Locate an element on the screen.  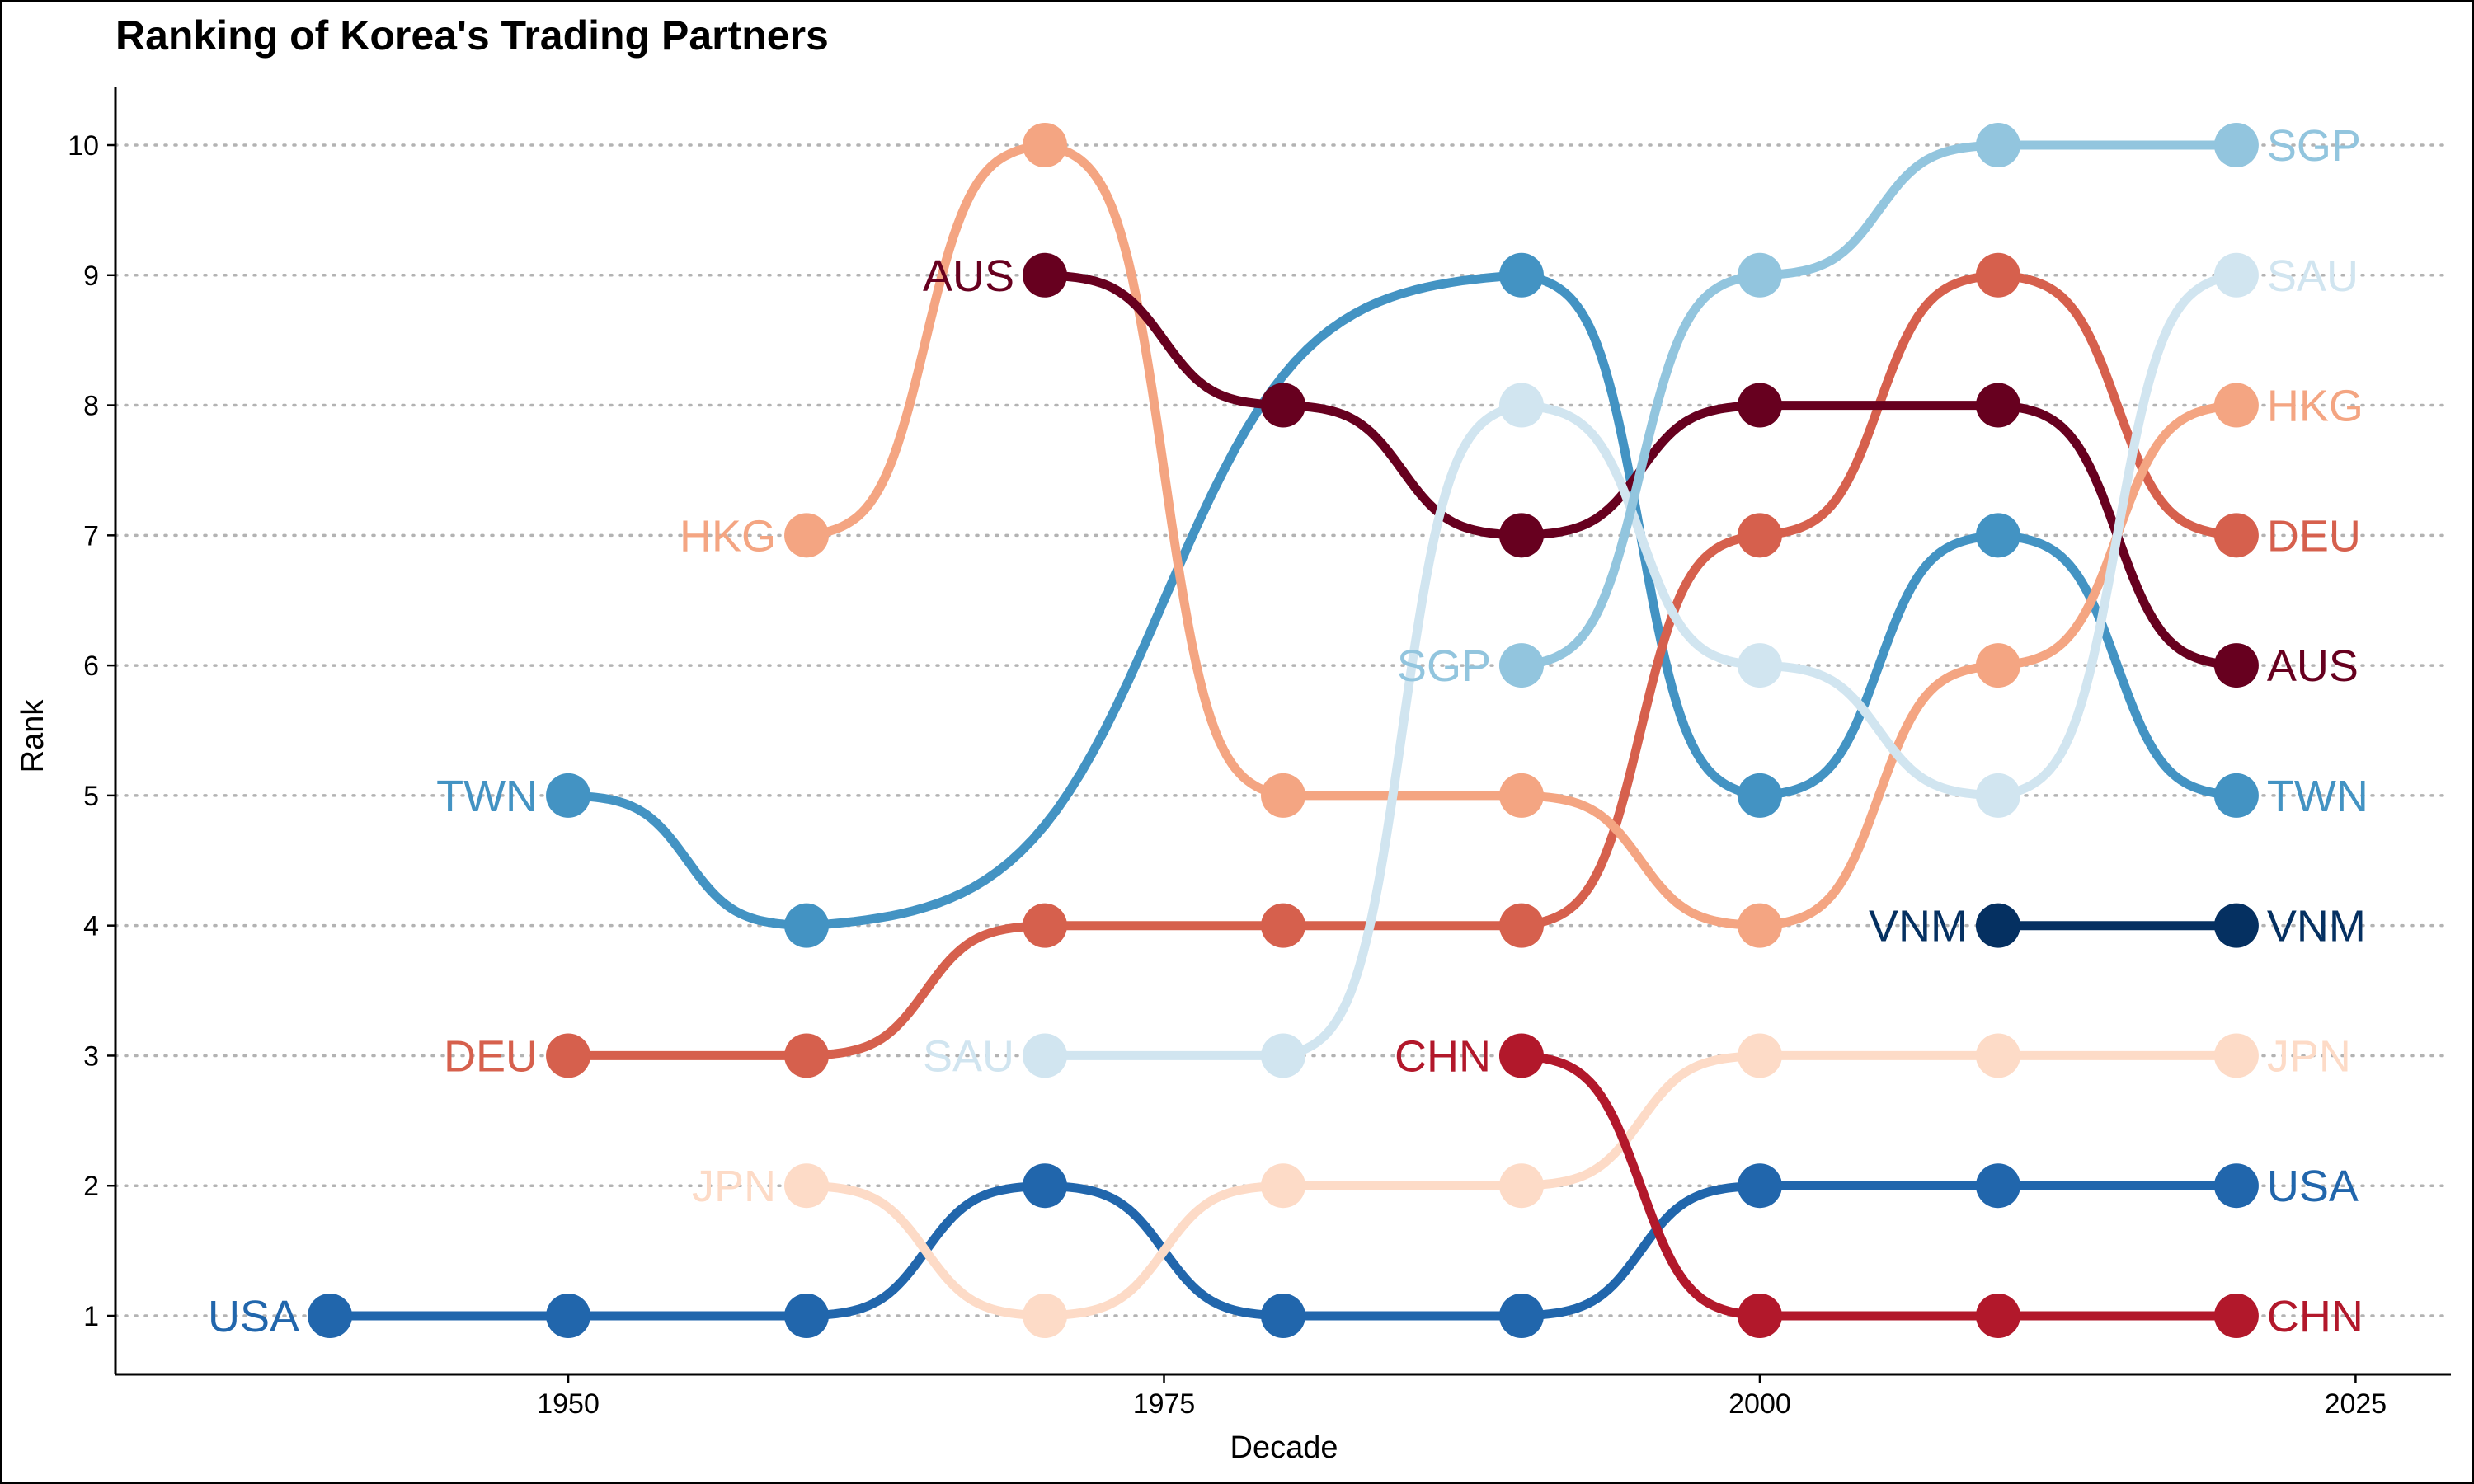
point-usa-1950 is located at coordinates (568, 1316).